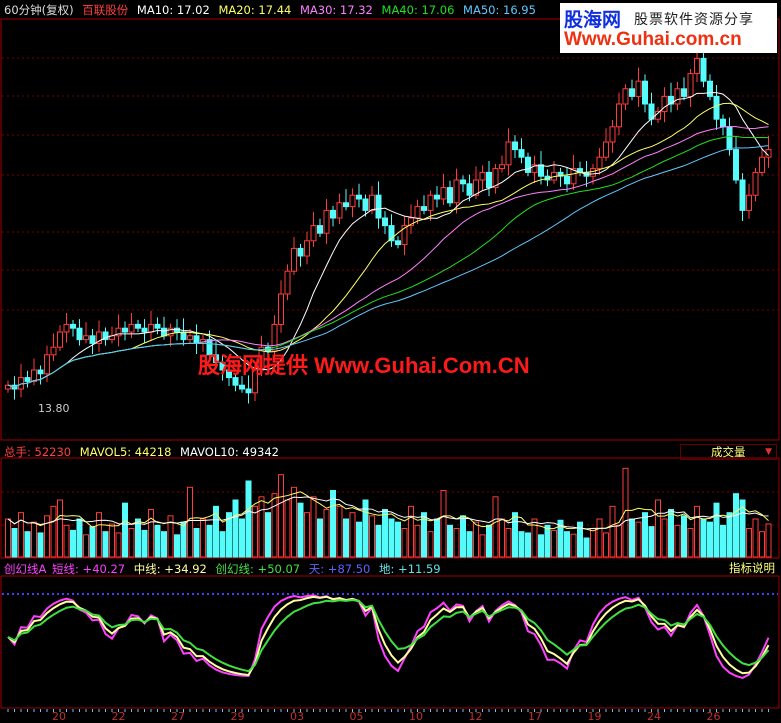 The width and height of the screenshot is (781, 723). I want to click on x-axis-label: 22, so click(118, 716).